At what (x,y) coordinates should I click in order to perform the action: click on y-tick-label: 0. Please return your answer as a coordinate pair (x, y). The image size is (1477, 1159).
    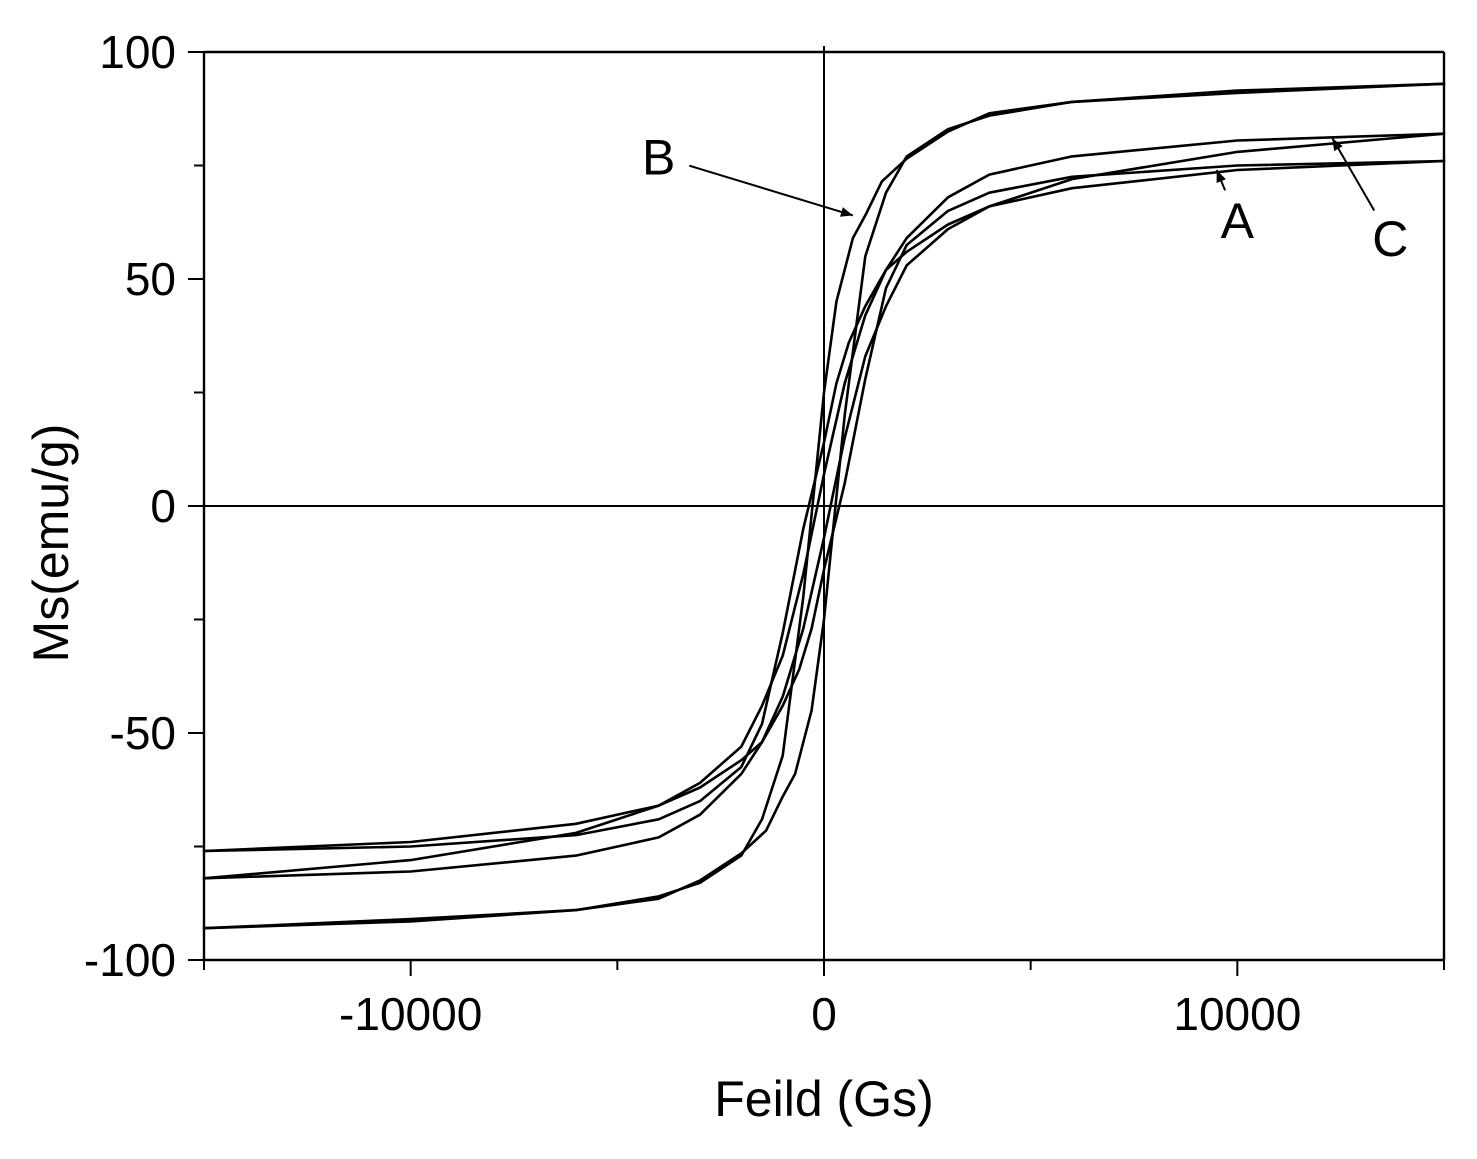
    Looking at the image, I should click on (163, 506).